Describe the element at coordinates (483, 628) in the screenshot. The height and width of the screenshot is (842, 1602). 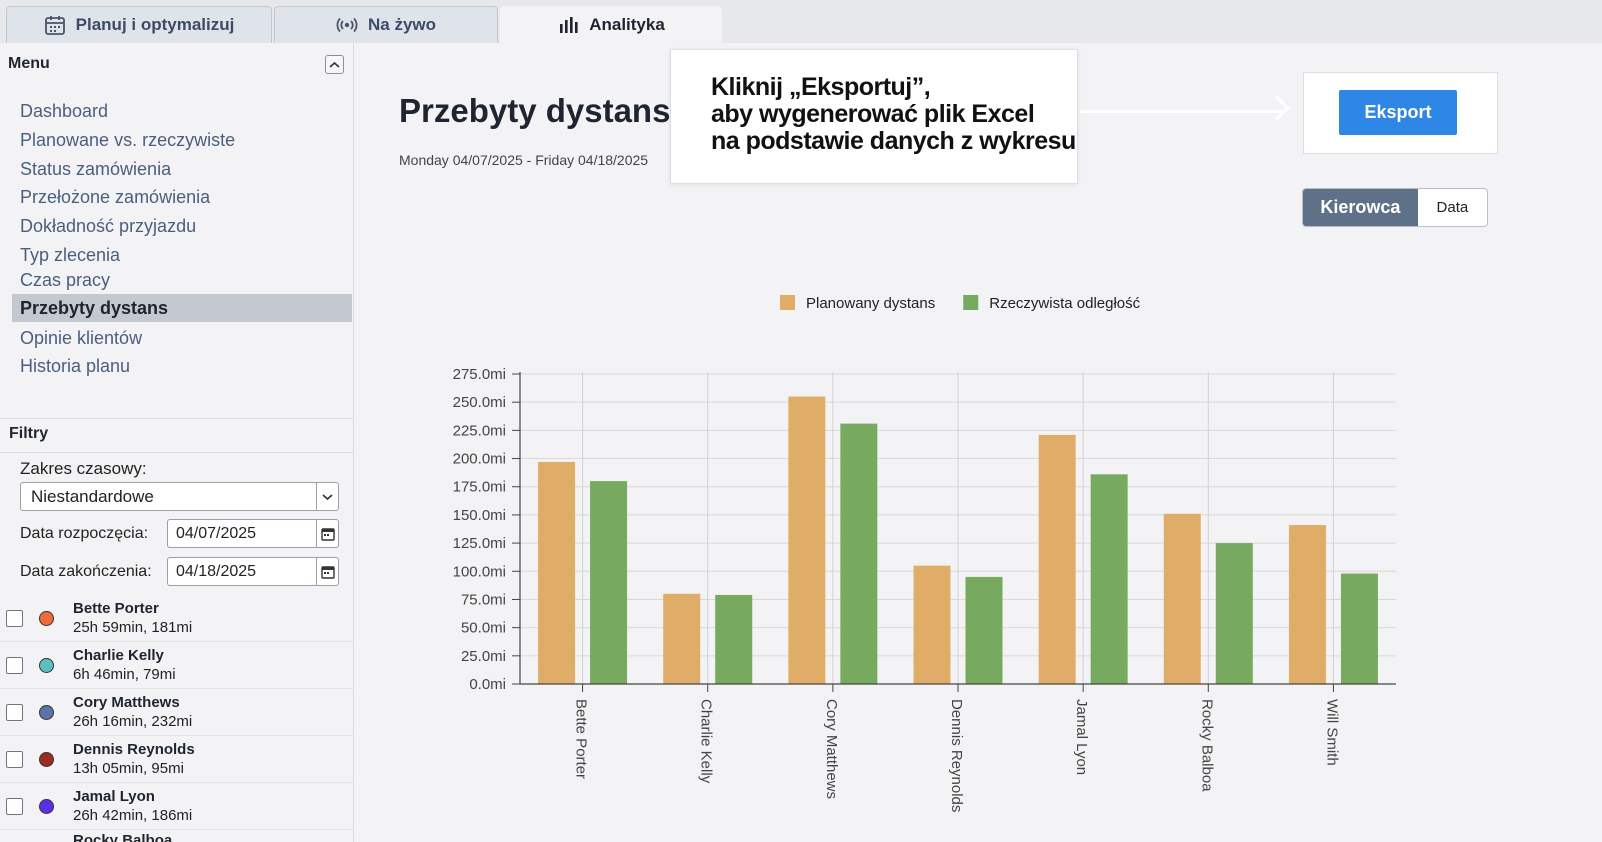
I see `y-tick-label: 50.0mi` at that location.